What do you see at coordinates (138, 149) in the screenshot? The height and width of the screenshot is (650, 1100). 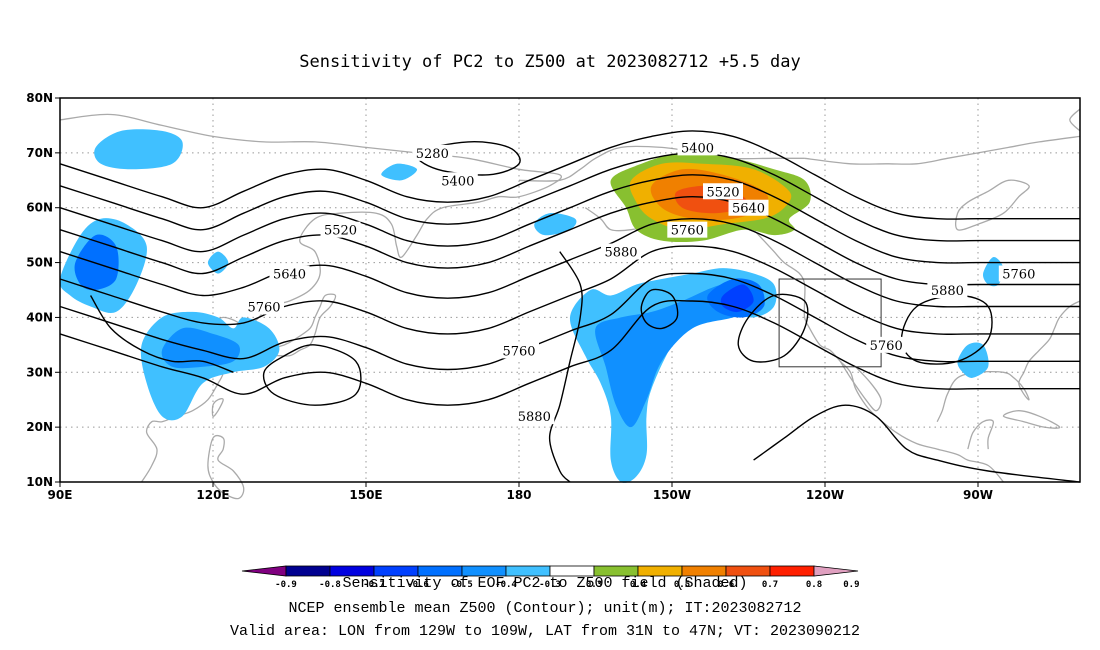 I see `shade-russia-negative` at bounding box center [138, 149].